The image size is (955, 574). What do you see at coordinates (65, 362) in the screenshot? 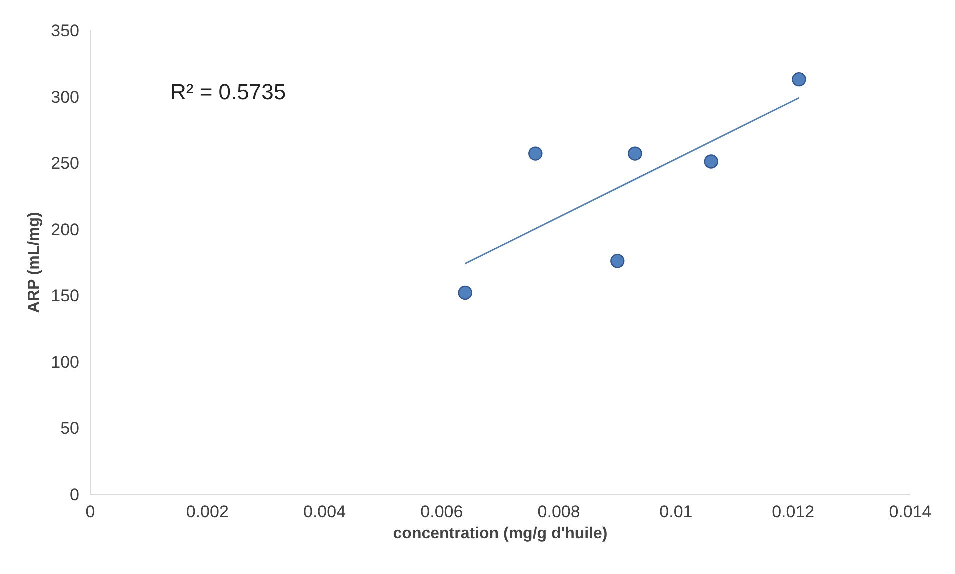
I see `y-tick-label: 100` at bounding box center [65, 362].